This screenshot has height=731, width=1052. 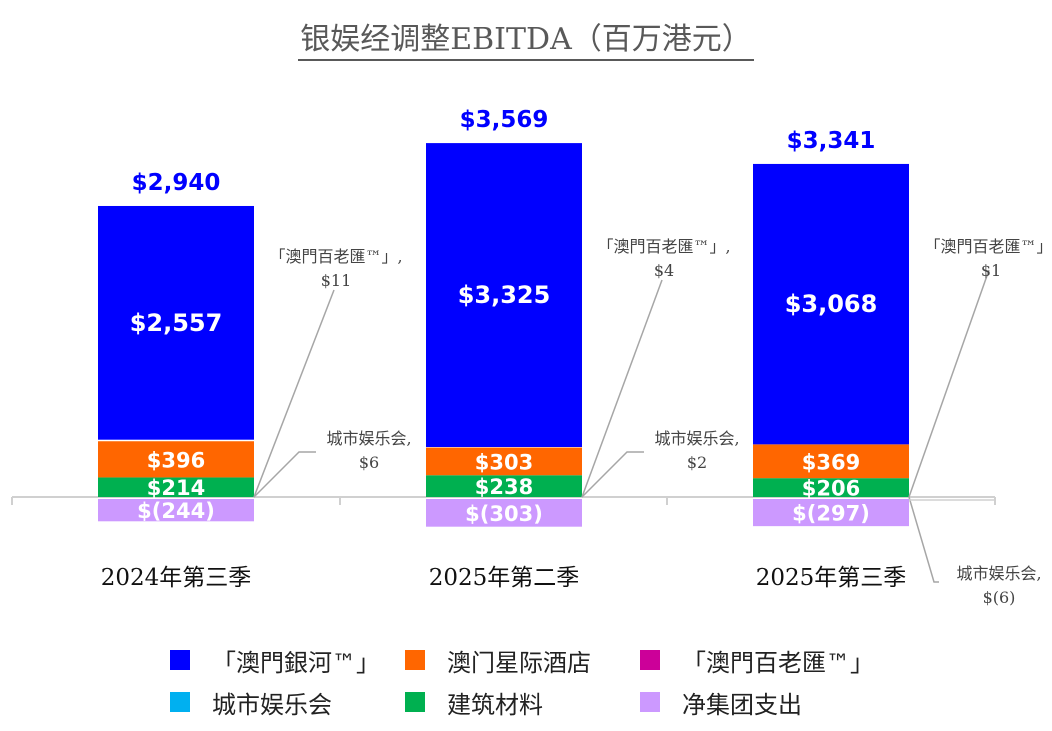 I want to click on x-tick-label: 2025年第二季, so click(x=504, y=578).